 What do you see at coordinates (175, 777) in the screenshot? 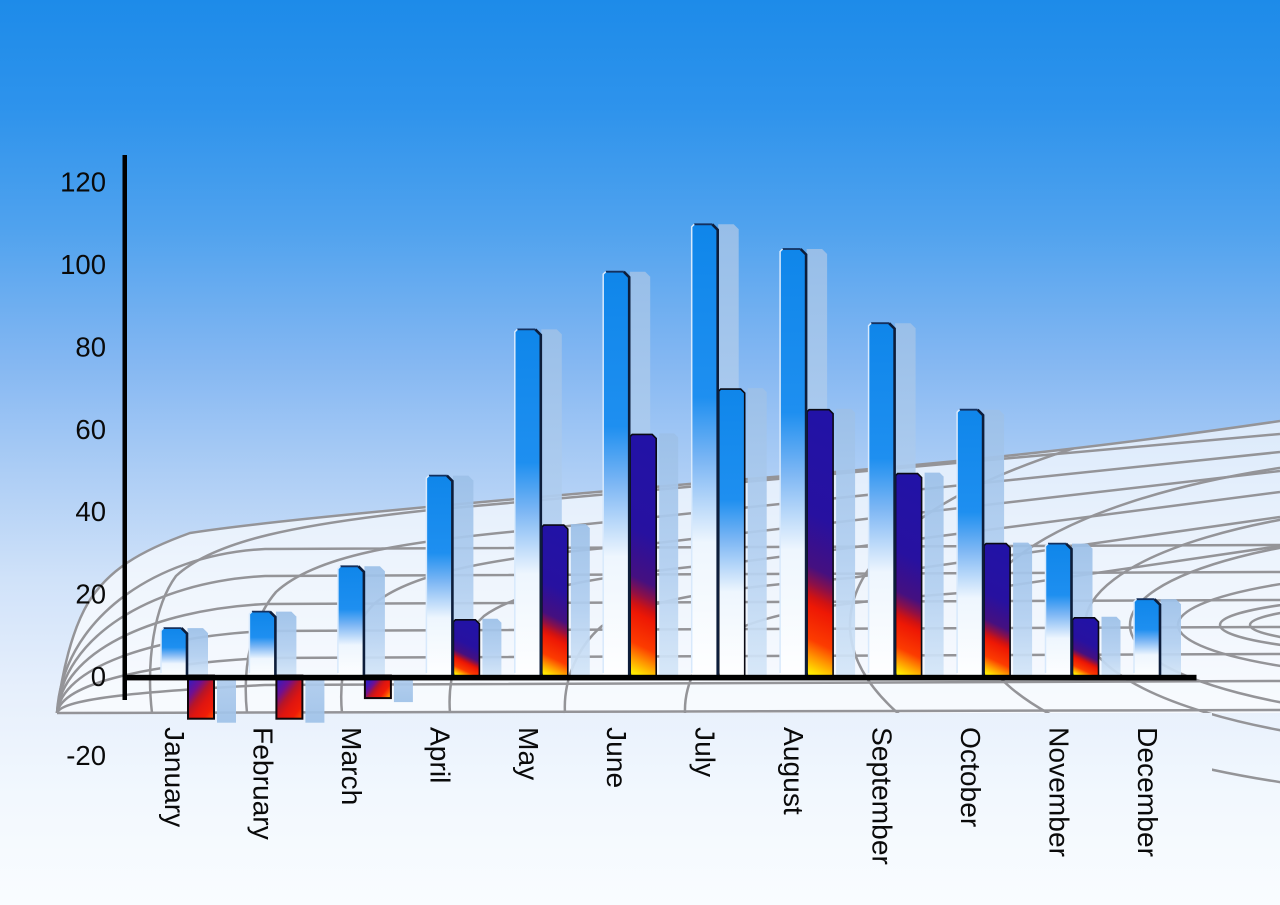
I see `svg-text: January` at bounding box center [175, 777].